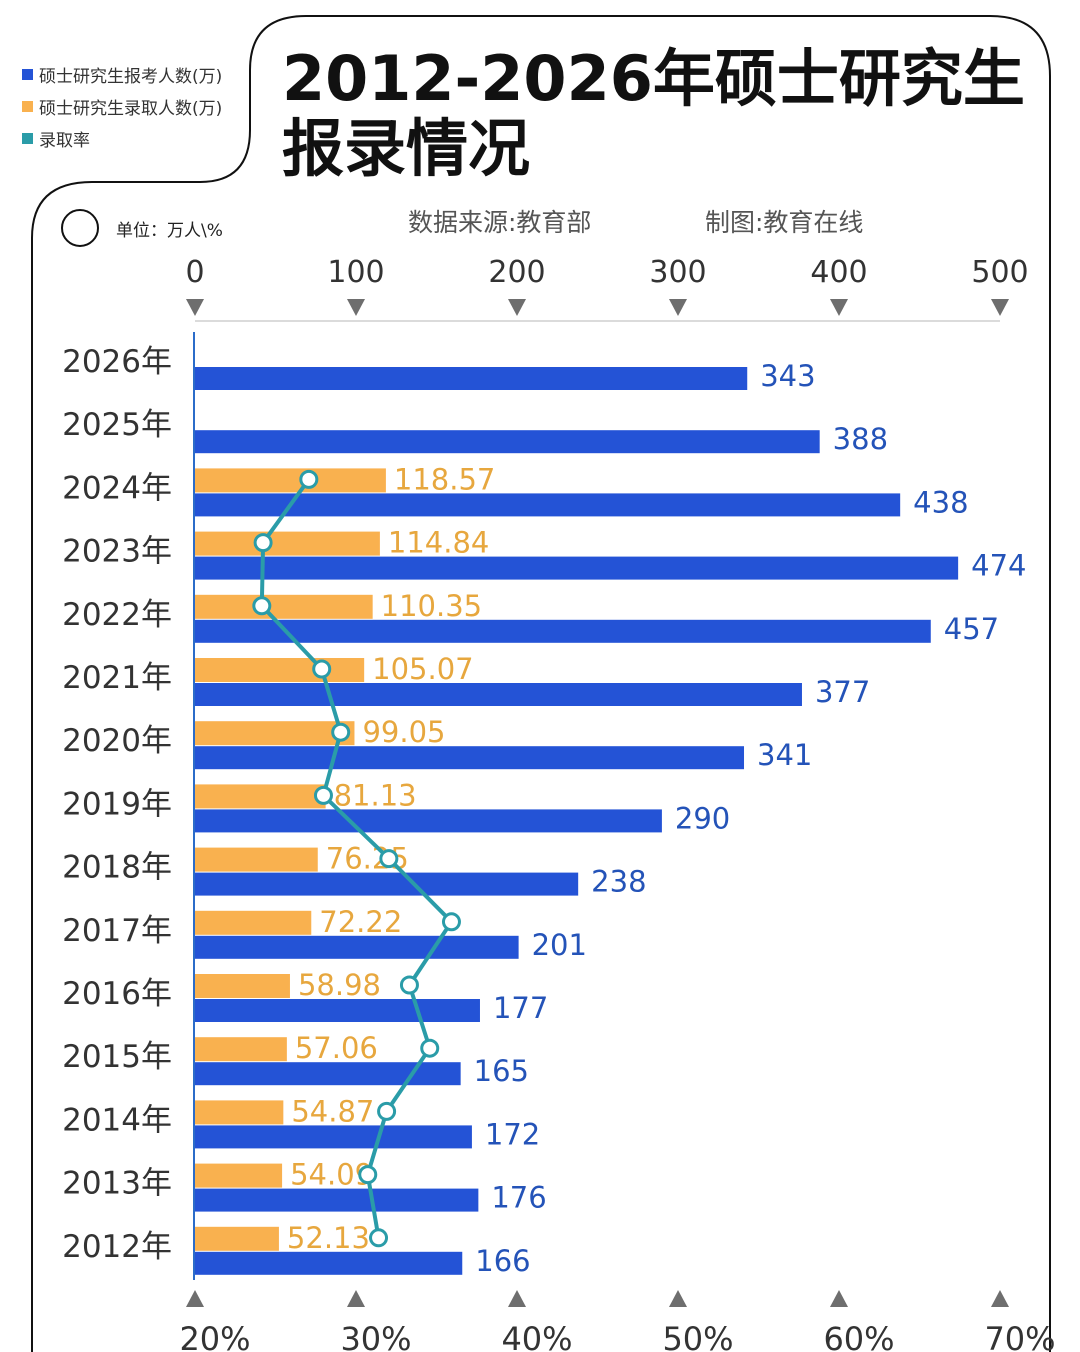  I want to click on legend-item-admitted: 硕士研究生录取人数(万), so click(122, 106).